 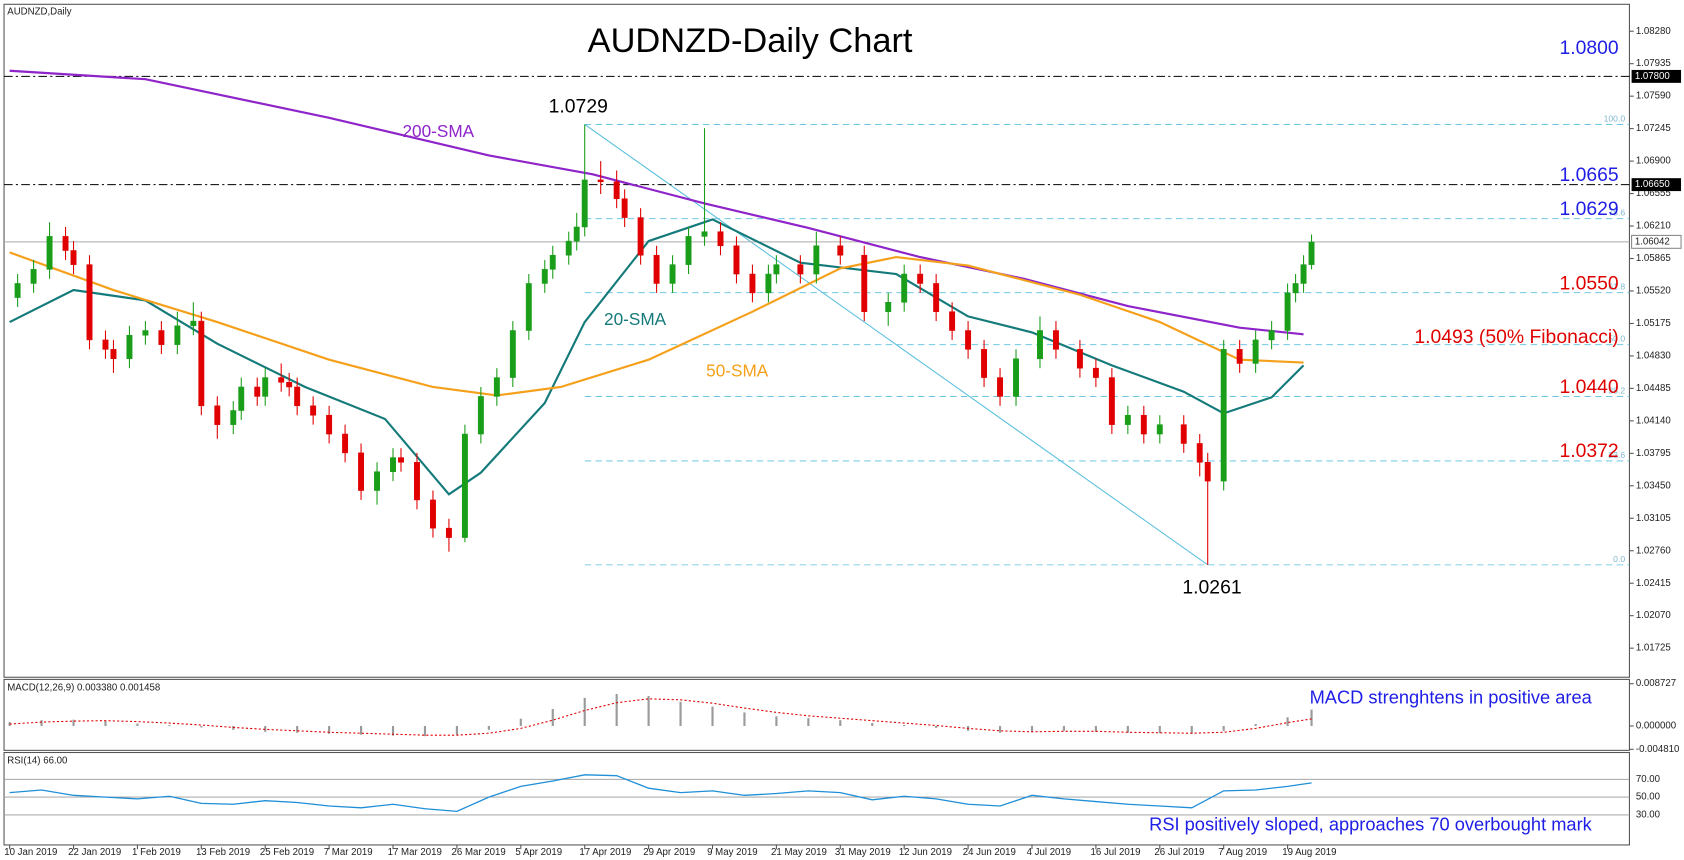 What do you see at coordinates (1656, 726) in the screenshot?
I see `y-tick-label: 0.000000` at bounding box center [1656, 726].